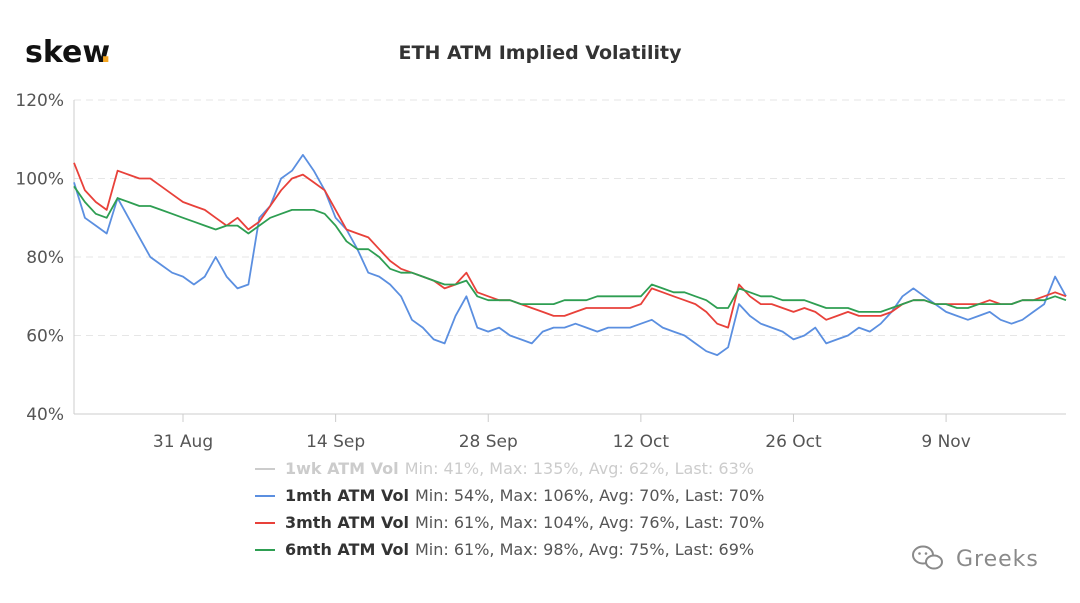  I want to click on y-tick-label: 120%, so click(39, 101).